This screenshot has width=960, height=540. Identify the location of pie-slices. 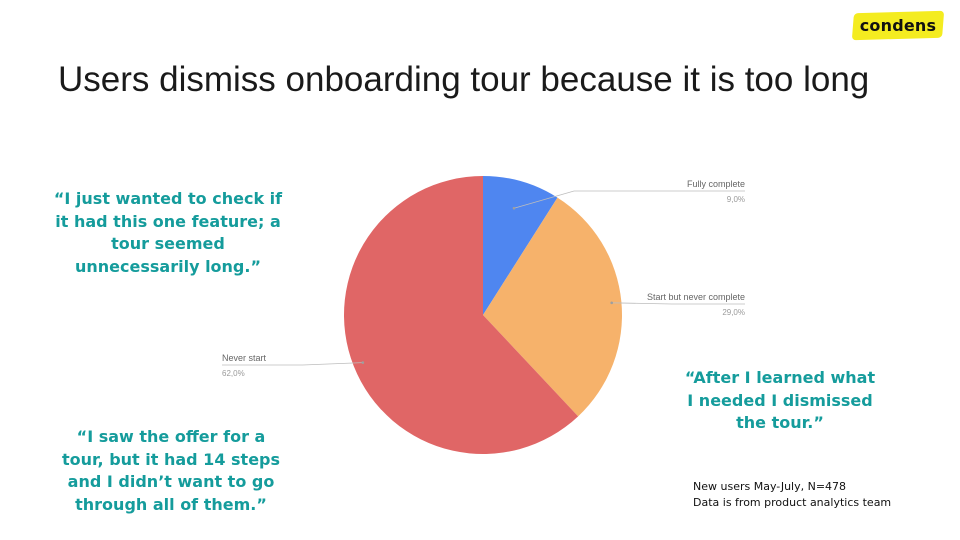
(482, 315).